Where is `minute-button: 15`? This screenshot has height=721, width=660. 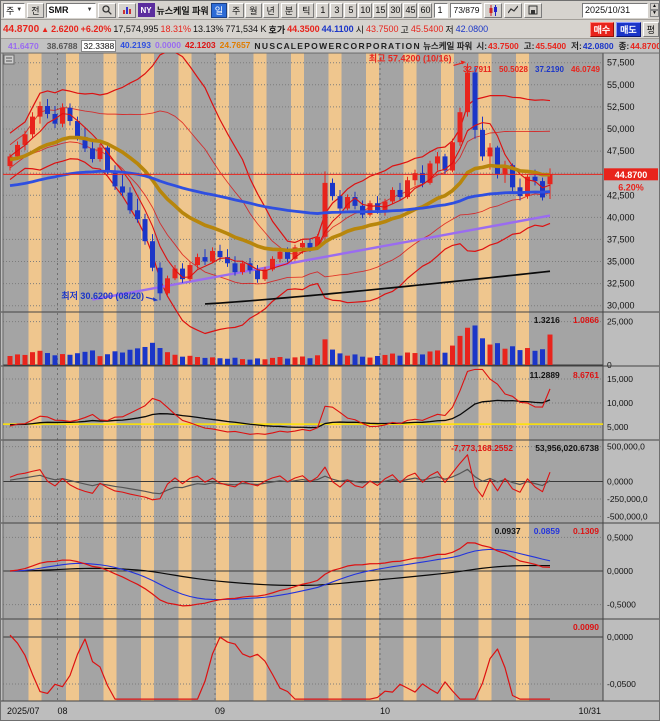
minute-button: 15 is located at coordinates (380, 10).